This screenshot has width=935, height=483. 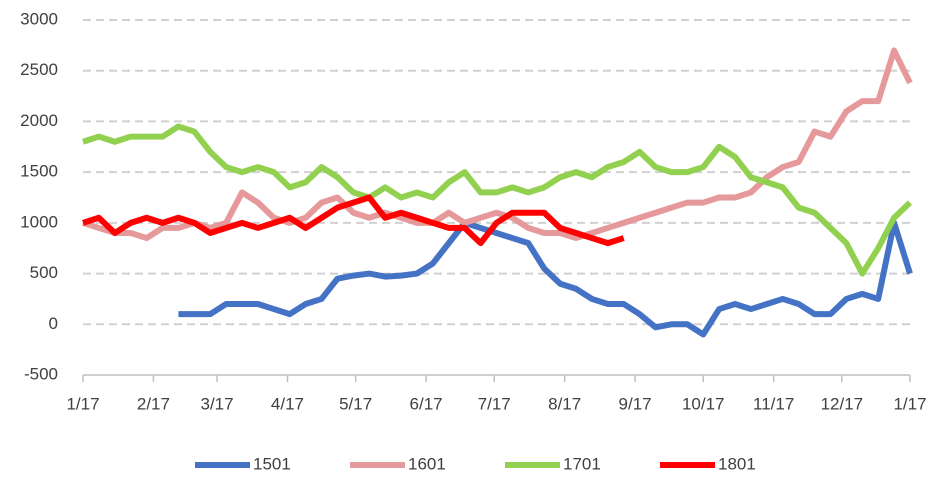 I want to click on y-tick-label: 3000, so click(x=39, y=18).